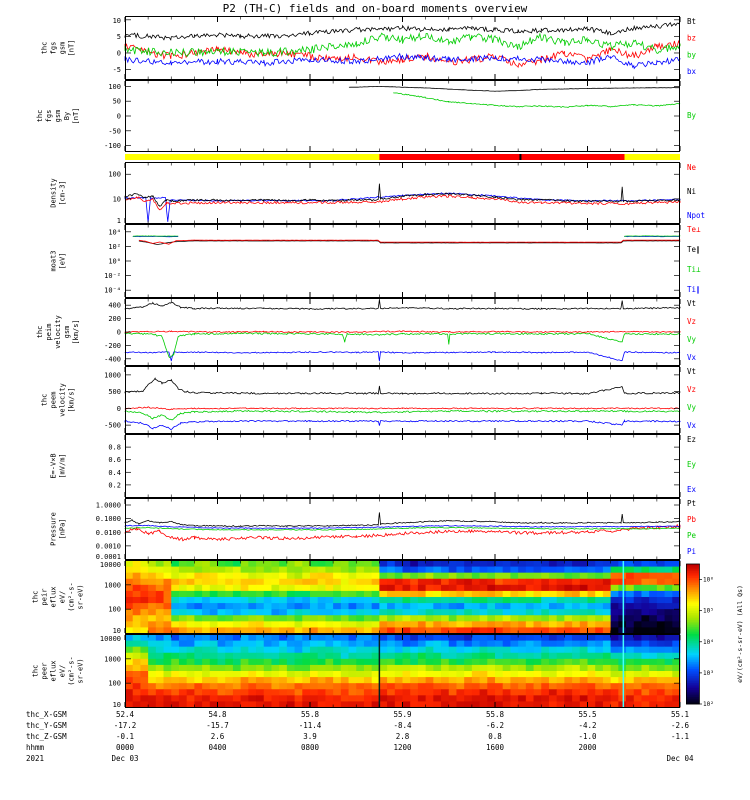 The image size is (750, 800). What do you see at coordinates (63, 671) in the screenshot?
I see `svg-text: eV/` at bounding box center [63, 671].